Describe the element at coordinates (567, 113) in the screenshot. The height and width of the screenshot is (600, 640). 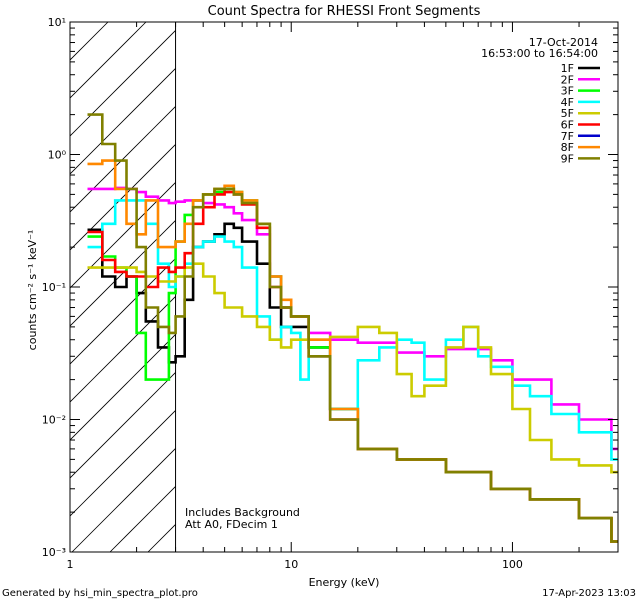
I see `legend-label-5F: 5F` at that location.